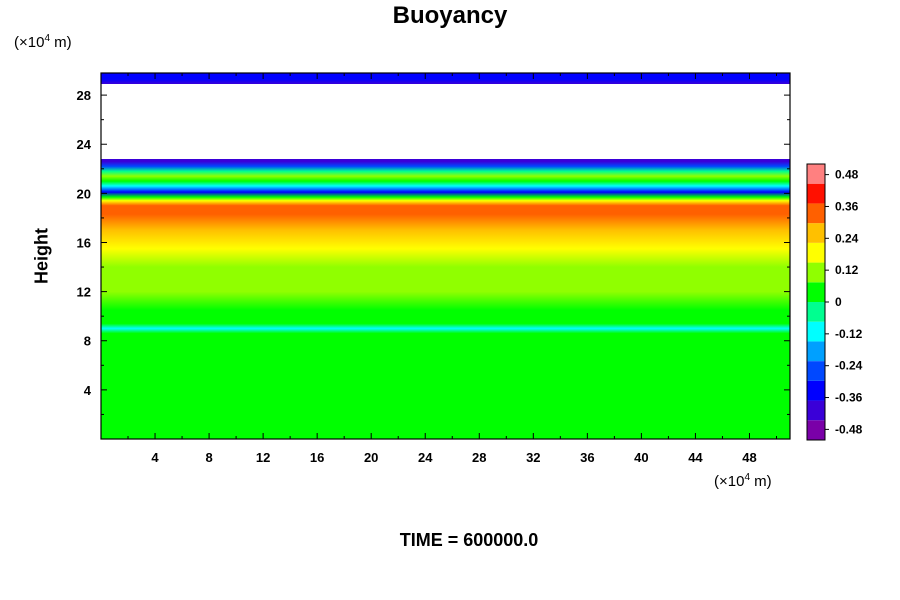 This screenshot has width=900, height=600. What do you see at coordinates (88, 390) in the screenshot?
I see `y-tick-label: 4` at bounding box center [88, 390].